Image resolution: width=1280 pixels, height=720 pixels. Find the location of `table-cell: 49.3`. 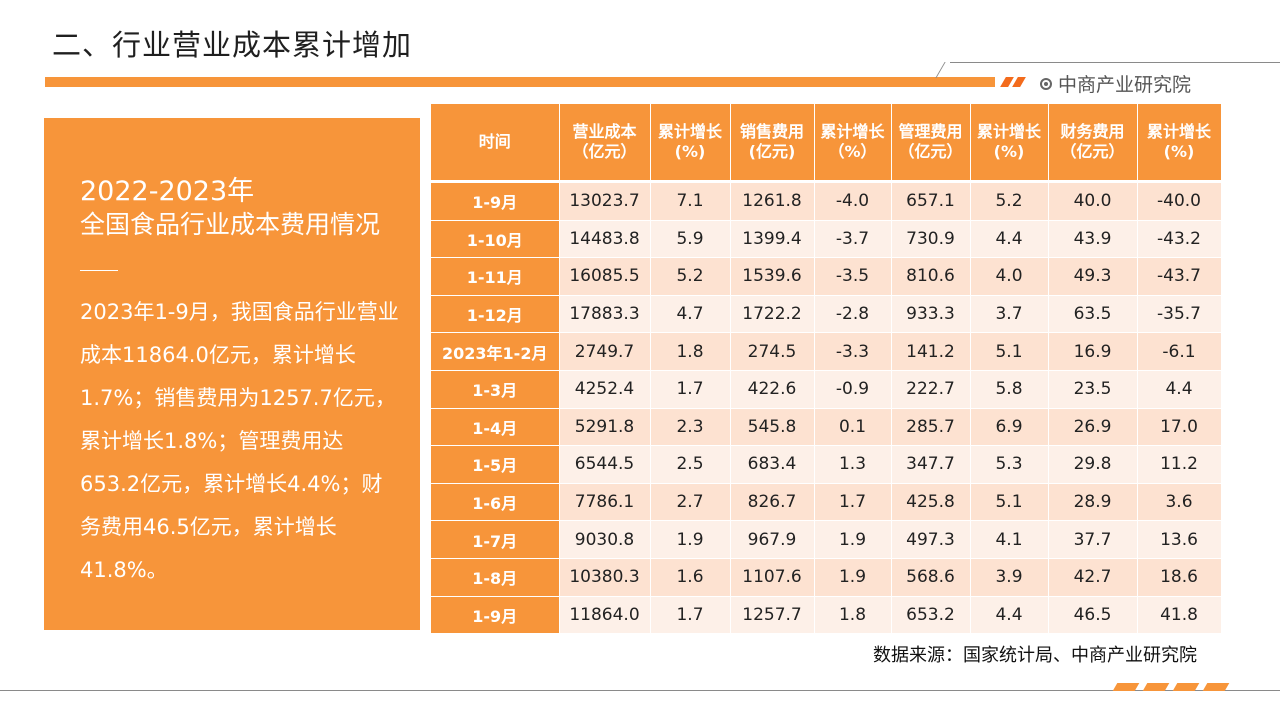

table-cell: 49.3 is located at coordinates (1093, 276).